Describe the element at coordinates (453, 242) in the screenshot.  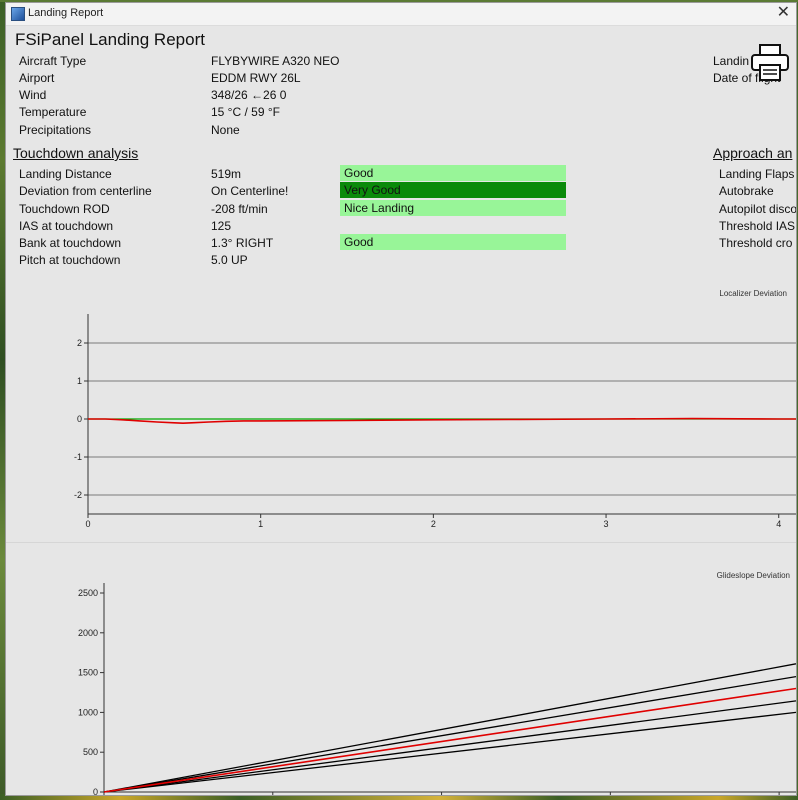
I see `rating-bank: Good` at that location.